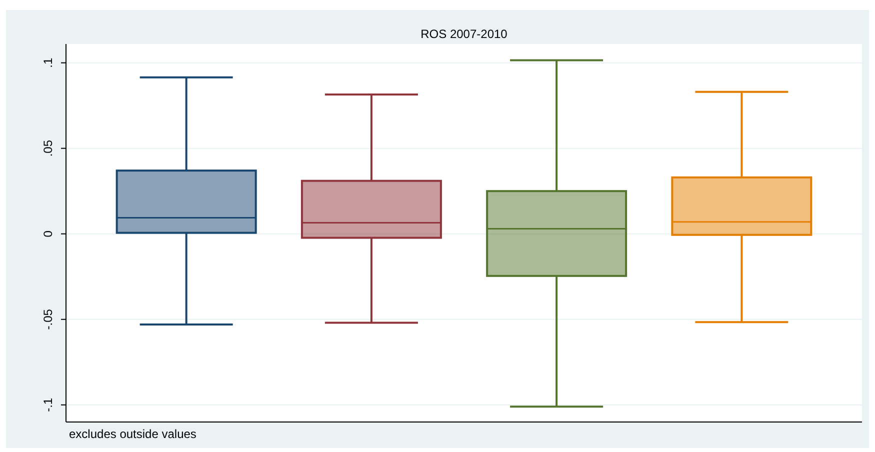 This screenshot has height=452, width=875. What do you see at coordinates (48, 62) in the screenshot?
I see `y-tick-label: .1` at bounding box center [48, 62].